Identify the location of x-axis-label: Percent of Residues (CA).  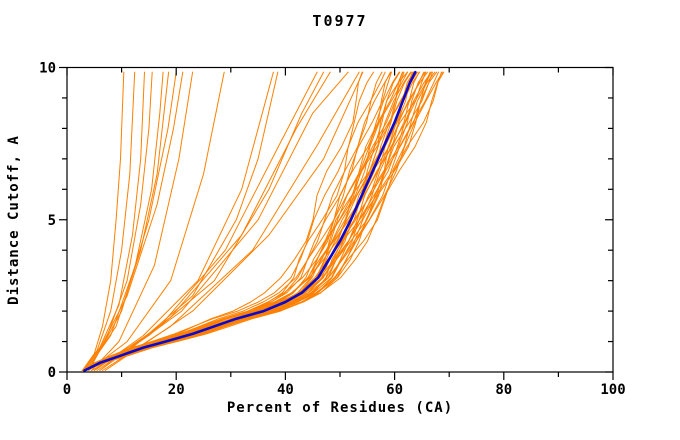
(340, 408).